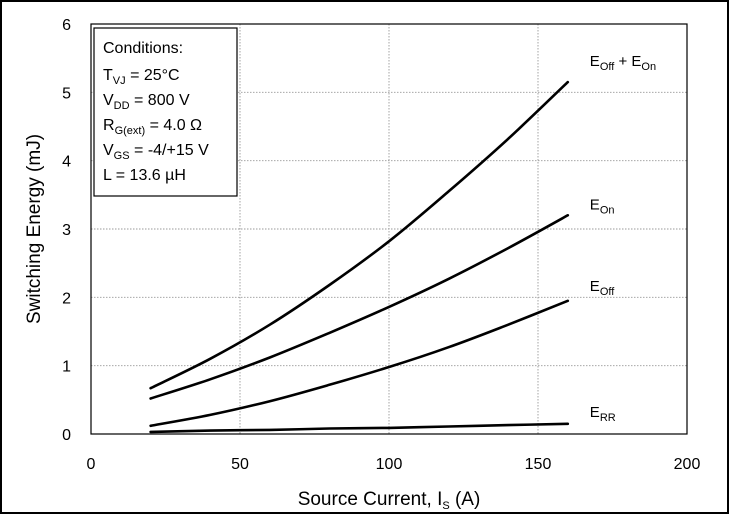  I want to click on y-axis-title: Switching Energy (mJ), so click(34, 229).